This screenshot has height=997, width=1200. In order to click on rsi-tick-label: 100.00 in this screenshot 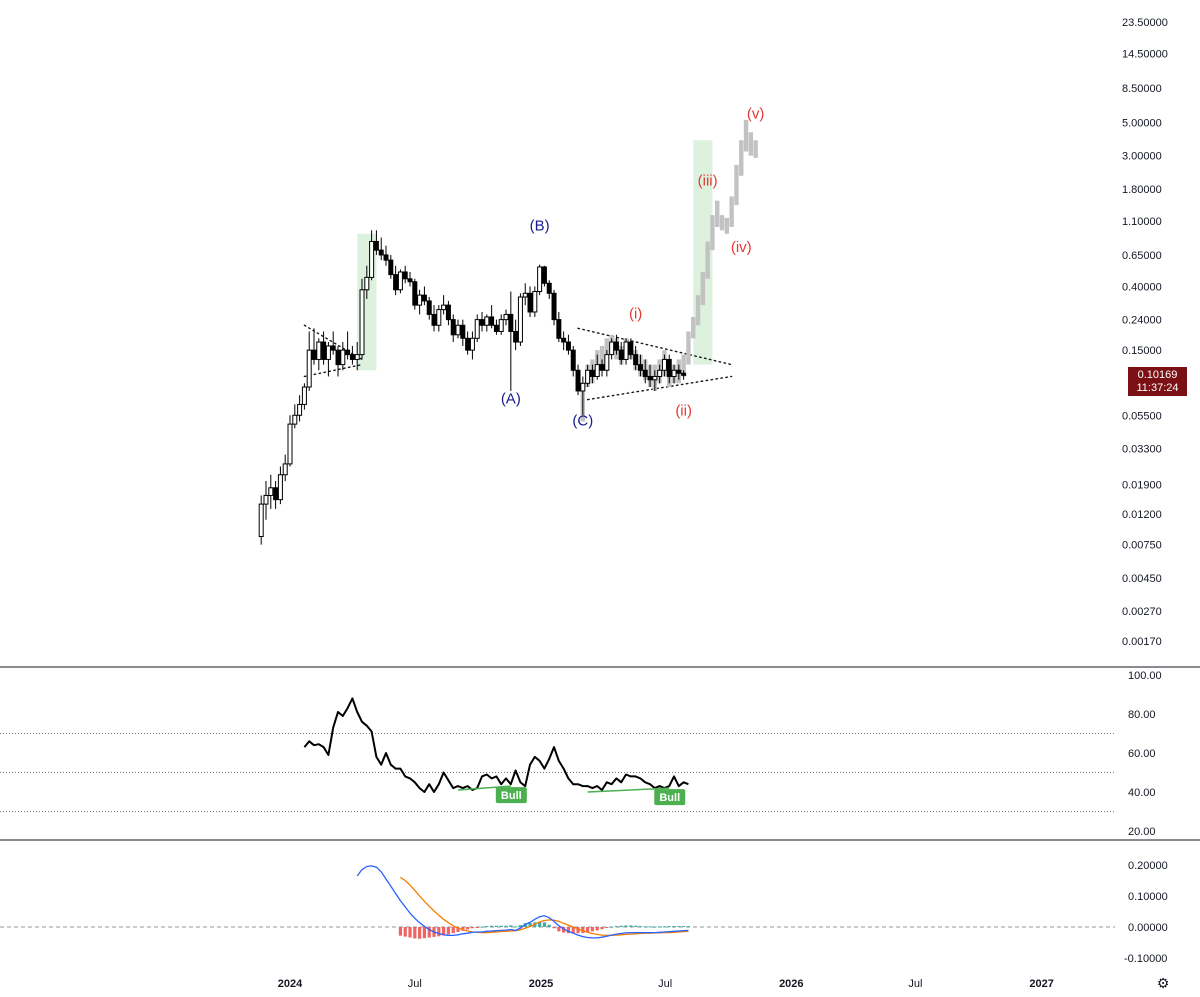, I will do `click(1145, 676)`.